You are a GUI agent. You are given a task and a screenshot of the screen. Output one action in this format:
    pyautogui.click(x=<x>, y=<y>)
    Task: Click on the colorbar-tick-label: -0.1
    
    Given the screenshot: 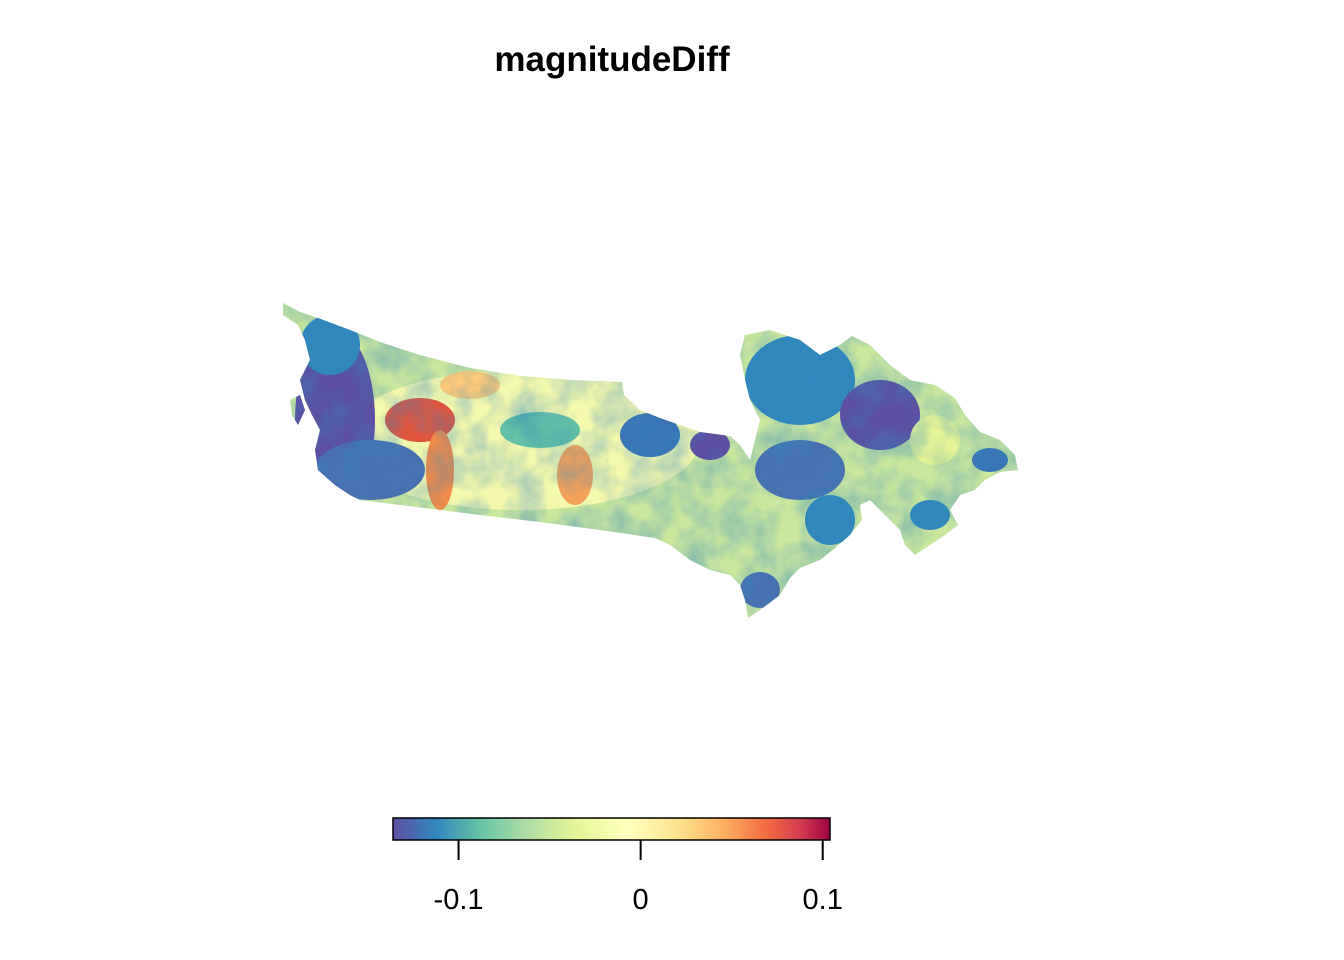 What is the action you would take?
    pyautogui.click(x=458, y=900)
    